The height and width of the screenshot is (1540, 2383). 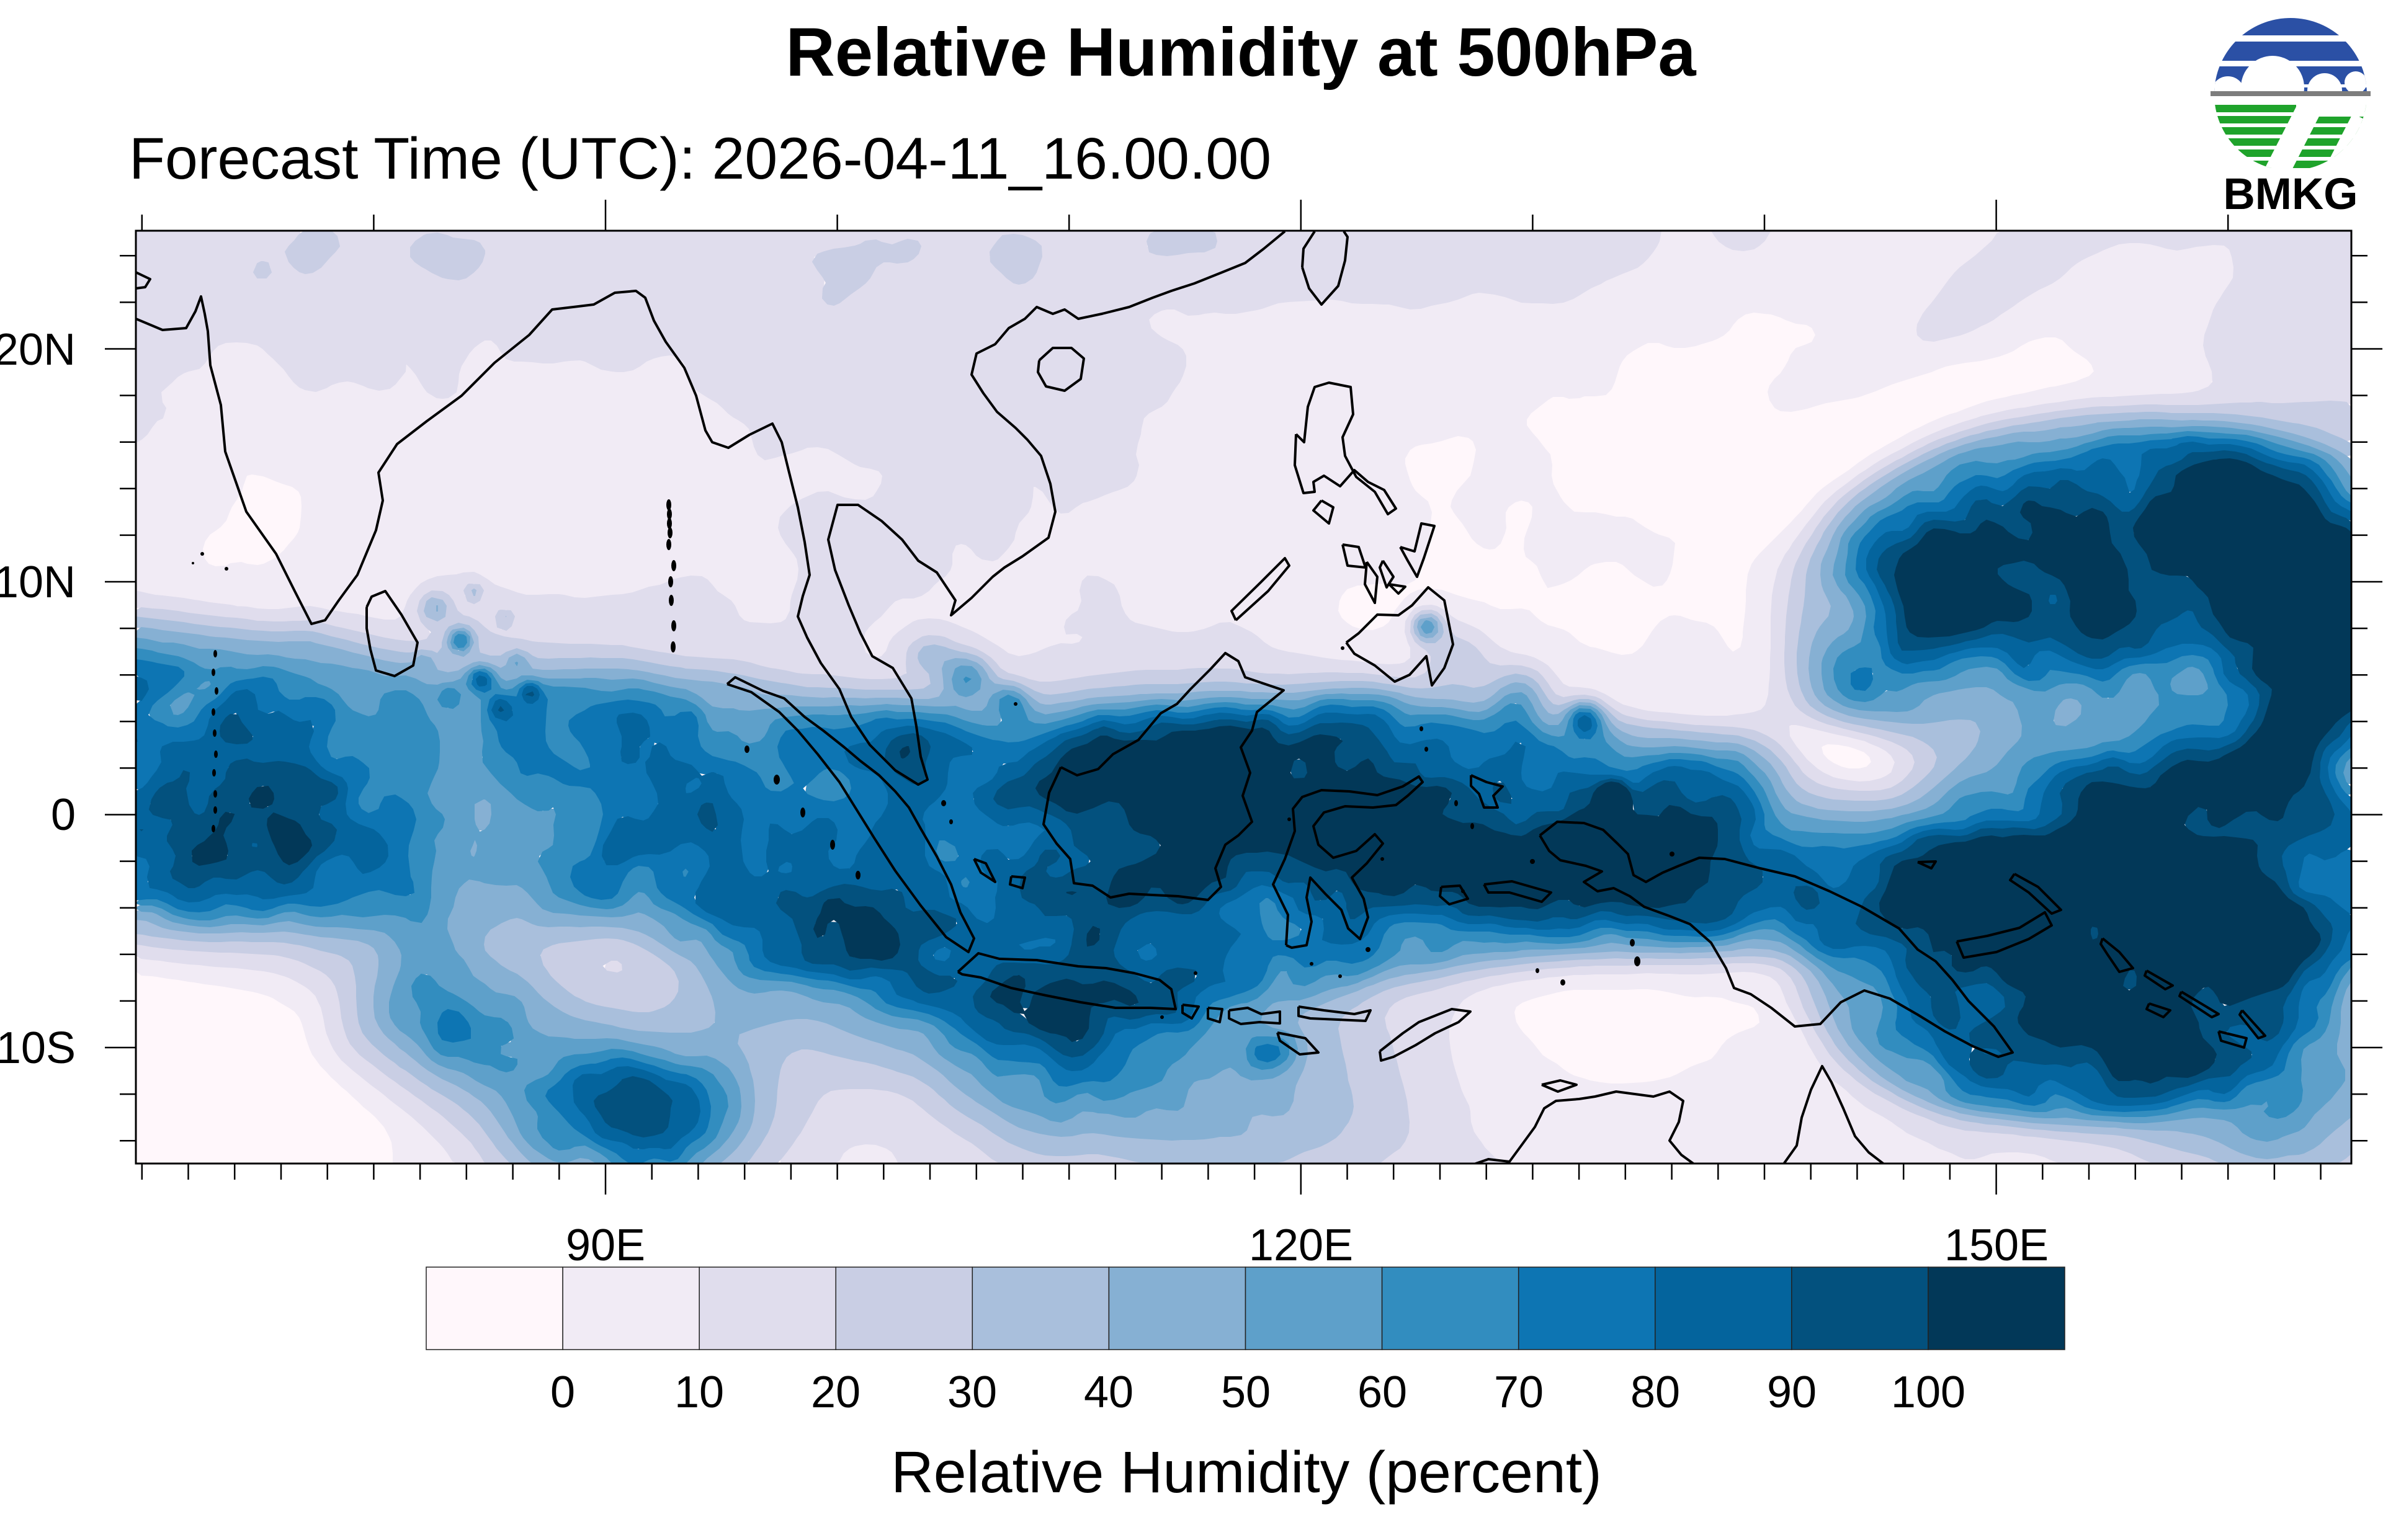 I want to click on svg-text: BMKG, so click(x=2291, y=195).